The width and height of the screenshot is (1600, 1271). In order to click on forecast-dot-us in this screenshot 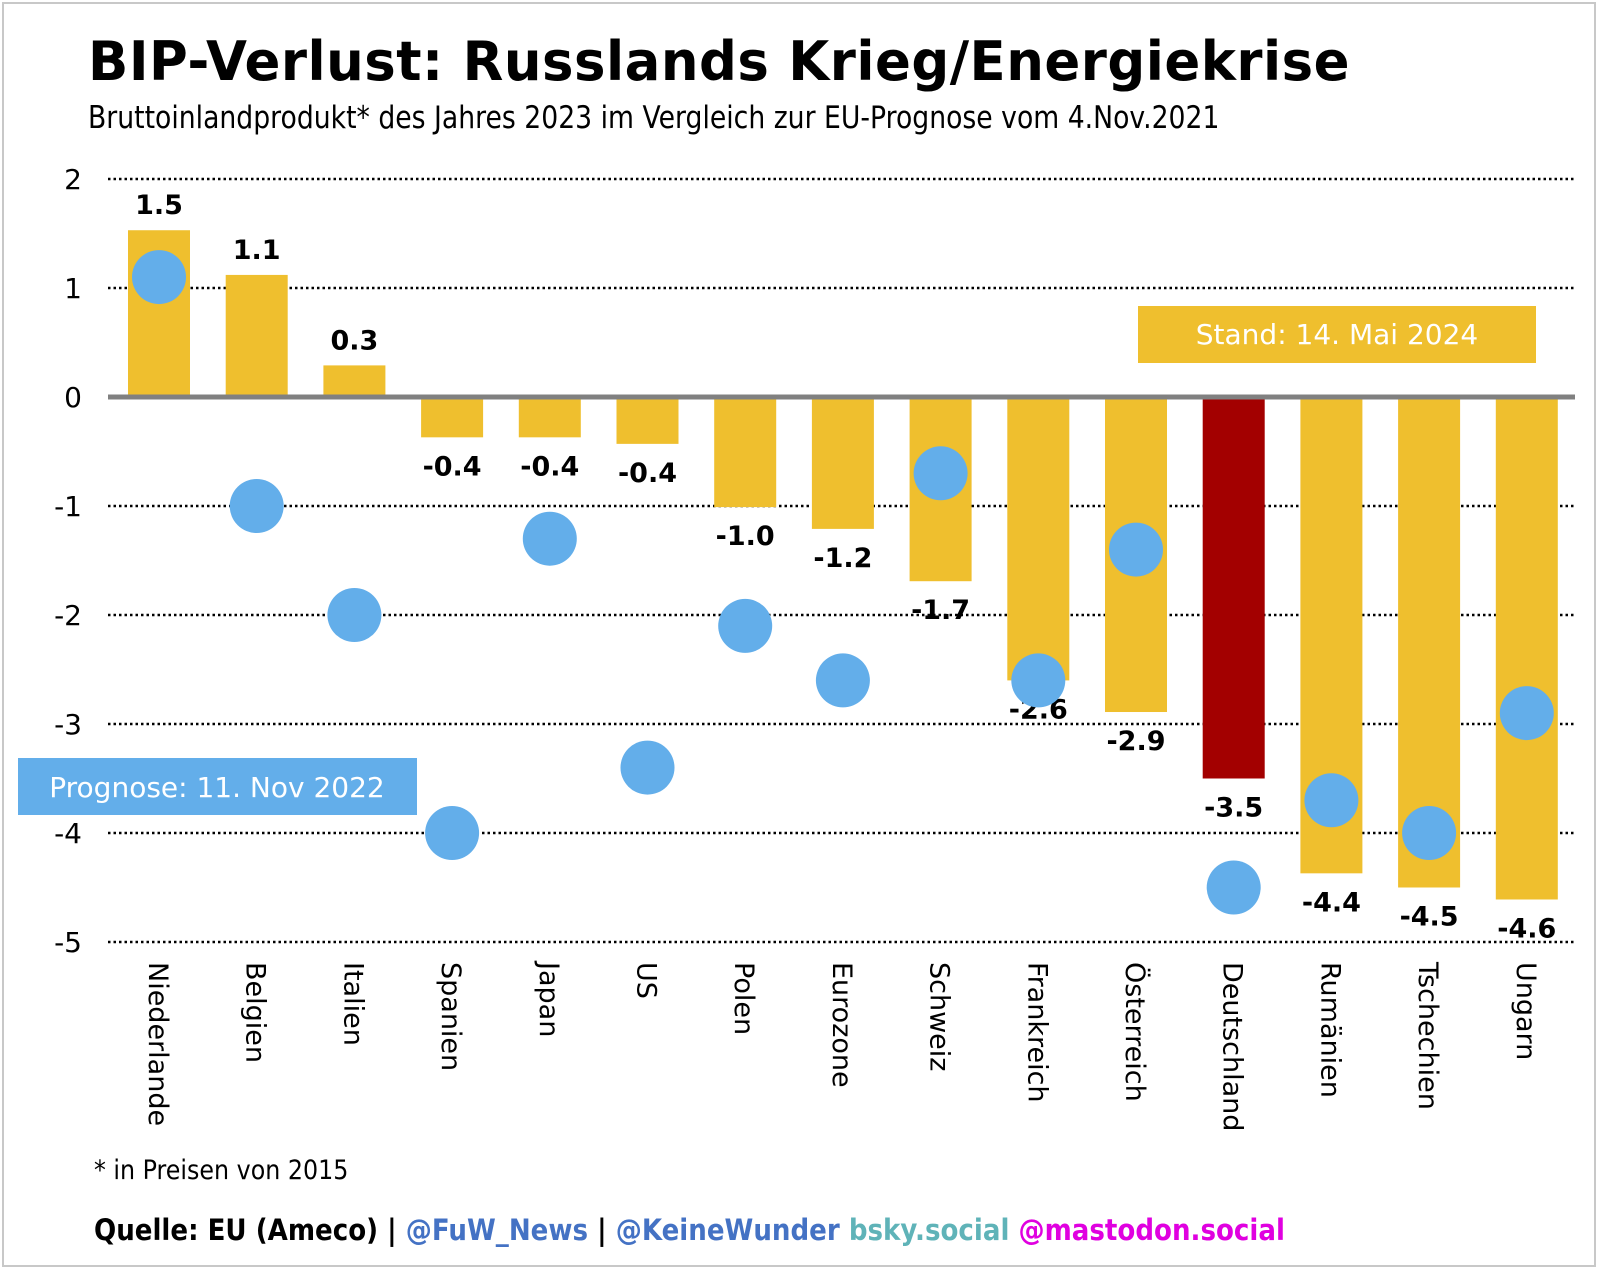, I will do `click(647, 767)`.